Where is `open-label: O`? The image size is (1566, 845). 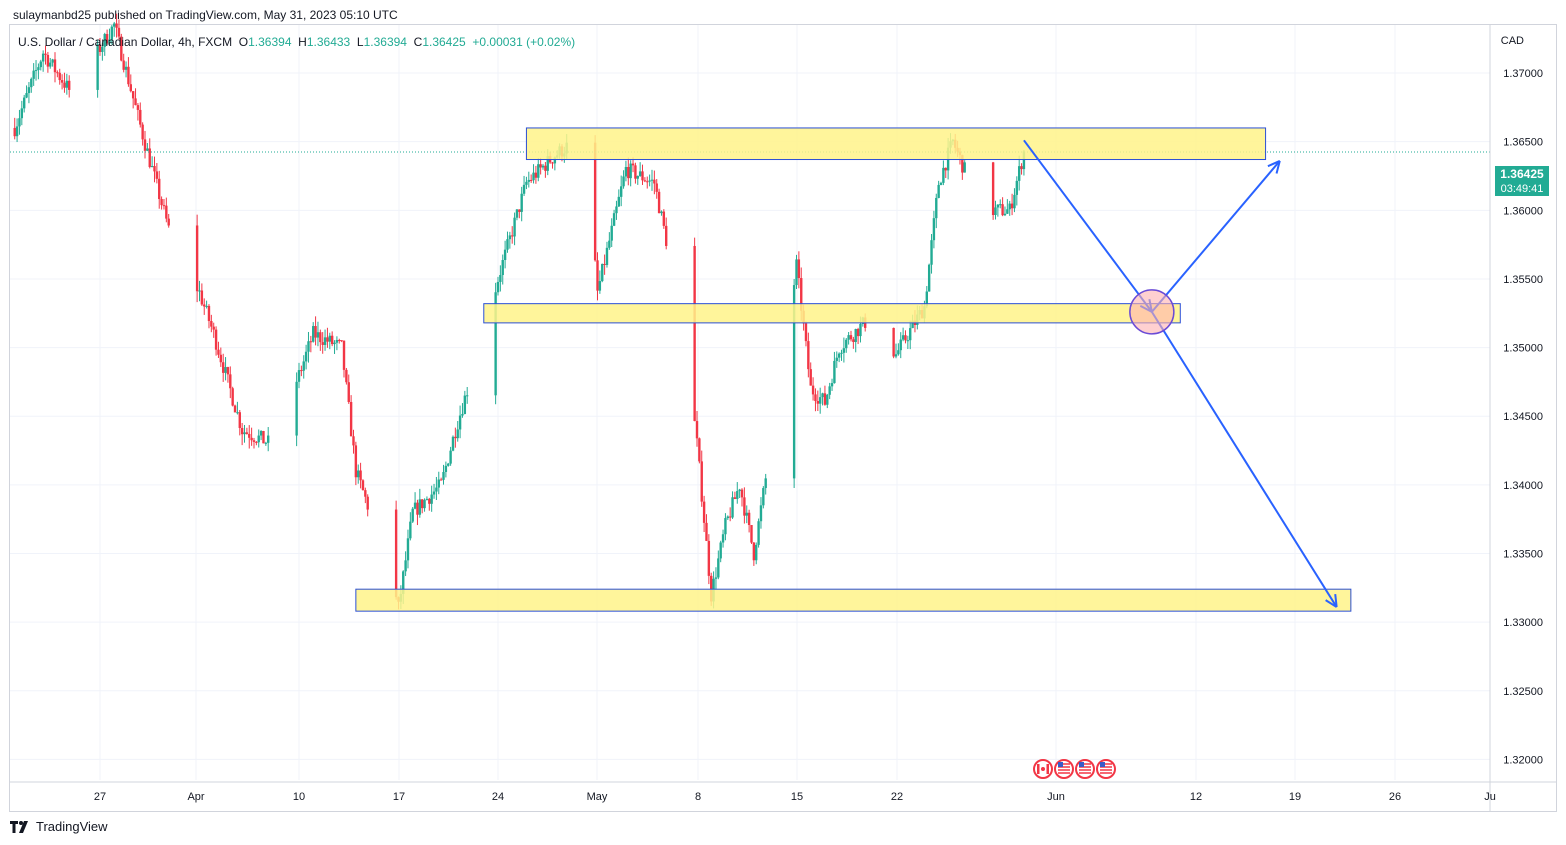 open-label: O is located at coordinates (243, 42).